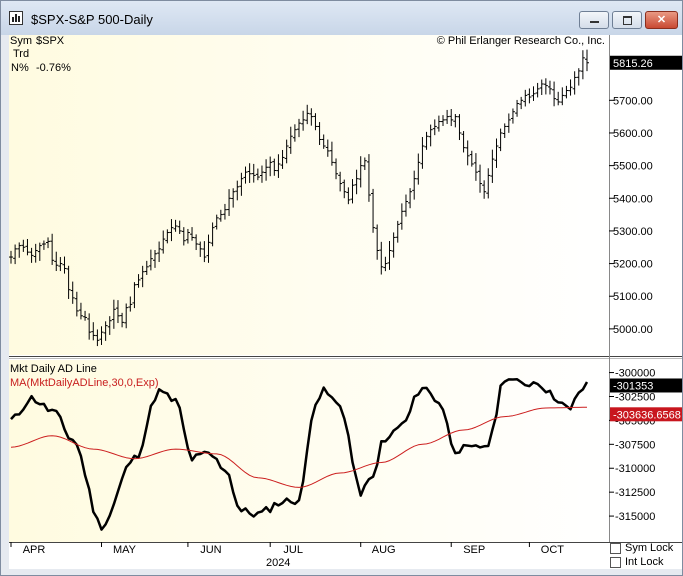 The image size is (683, 576). What do you see at coordinates (278, 563) in the screenshot?
I see `year-label: 2024` at bounding box center [278, 563].